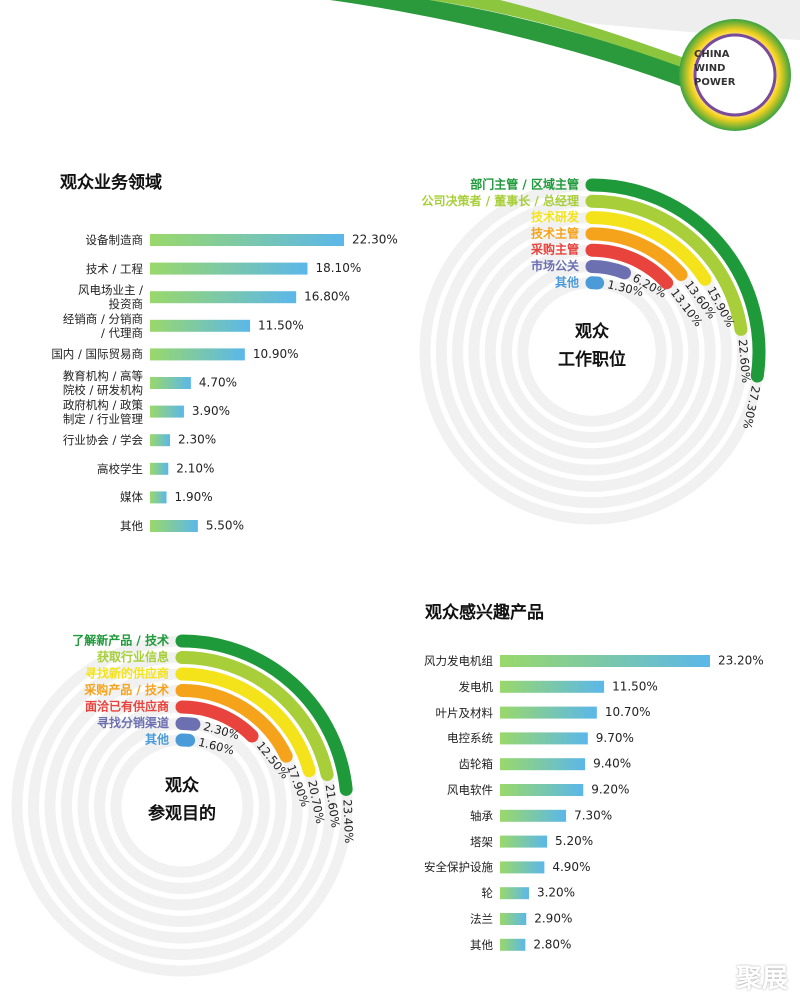  What do you see at coordinates (556, 893) in the screenshot?
I see `value-label: 3.20%` at bounding box center [556, 893].